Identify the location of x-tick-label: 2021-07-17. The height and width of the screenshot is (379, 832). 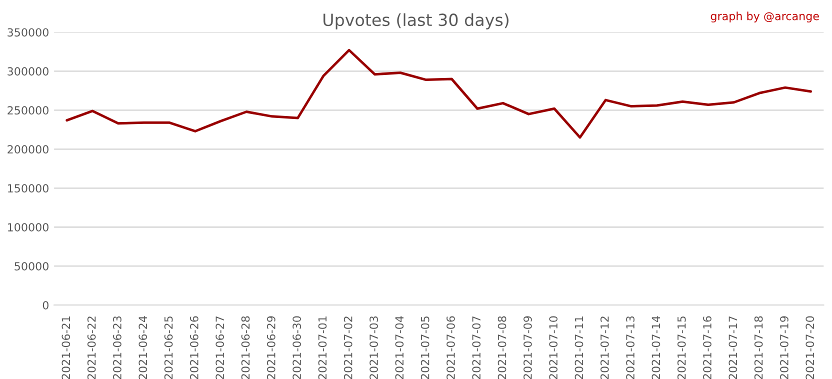
(733, 347).